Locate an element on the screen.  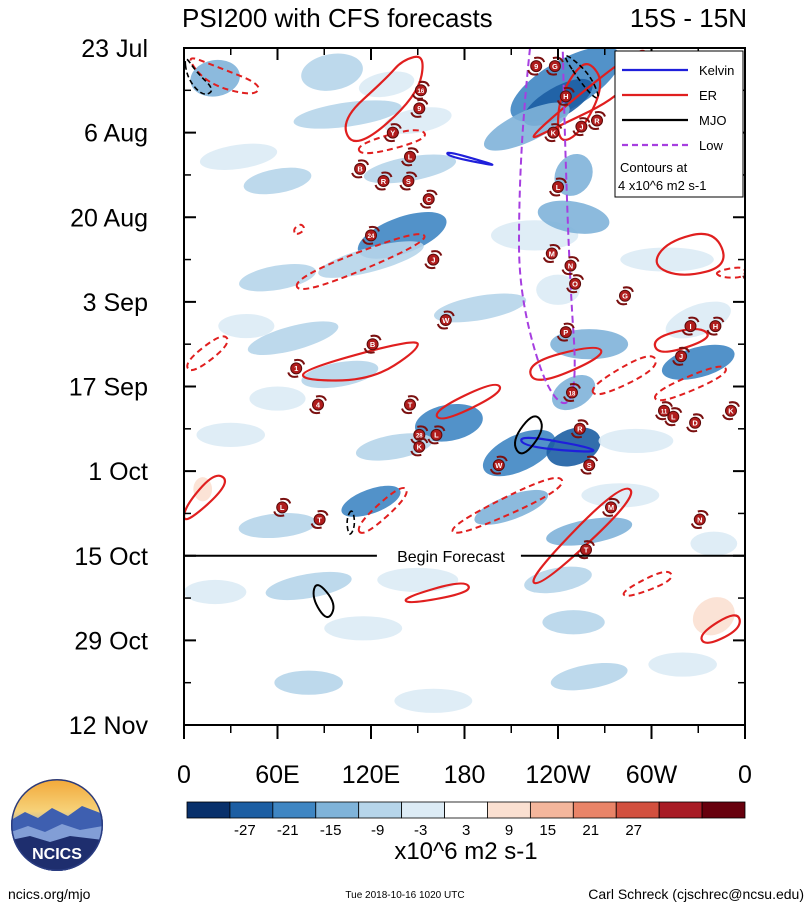
storm-marker-26: J is located at coordinates (681, 356).